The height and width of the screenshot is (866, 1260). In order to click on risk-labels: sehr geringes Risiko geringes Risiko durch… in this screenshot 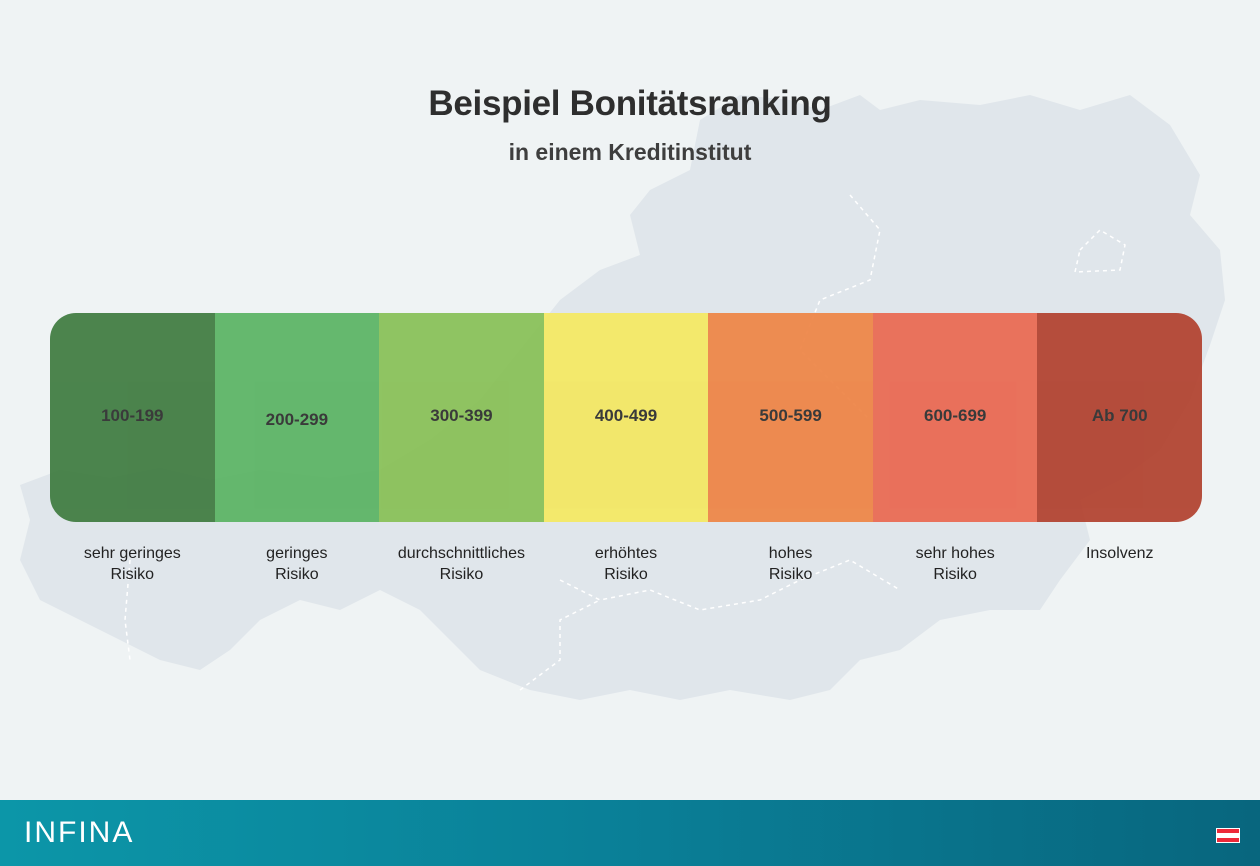, I will do `click(626, 564)`.